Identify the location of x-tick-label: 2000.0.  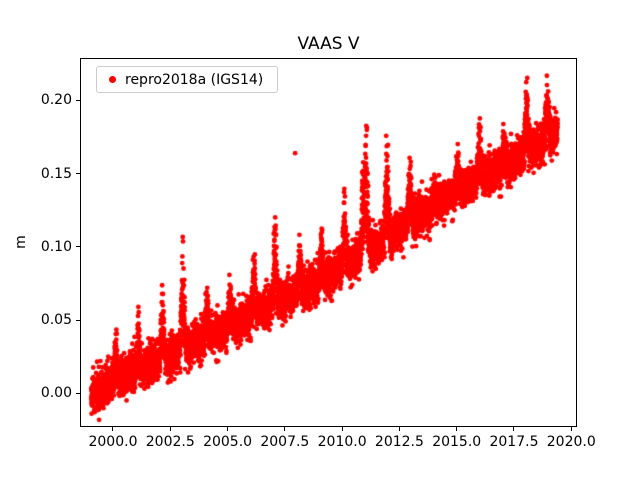
(113, 442).